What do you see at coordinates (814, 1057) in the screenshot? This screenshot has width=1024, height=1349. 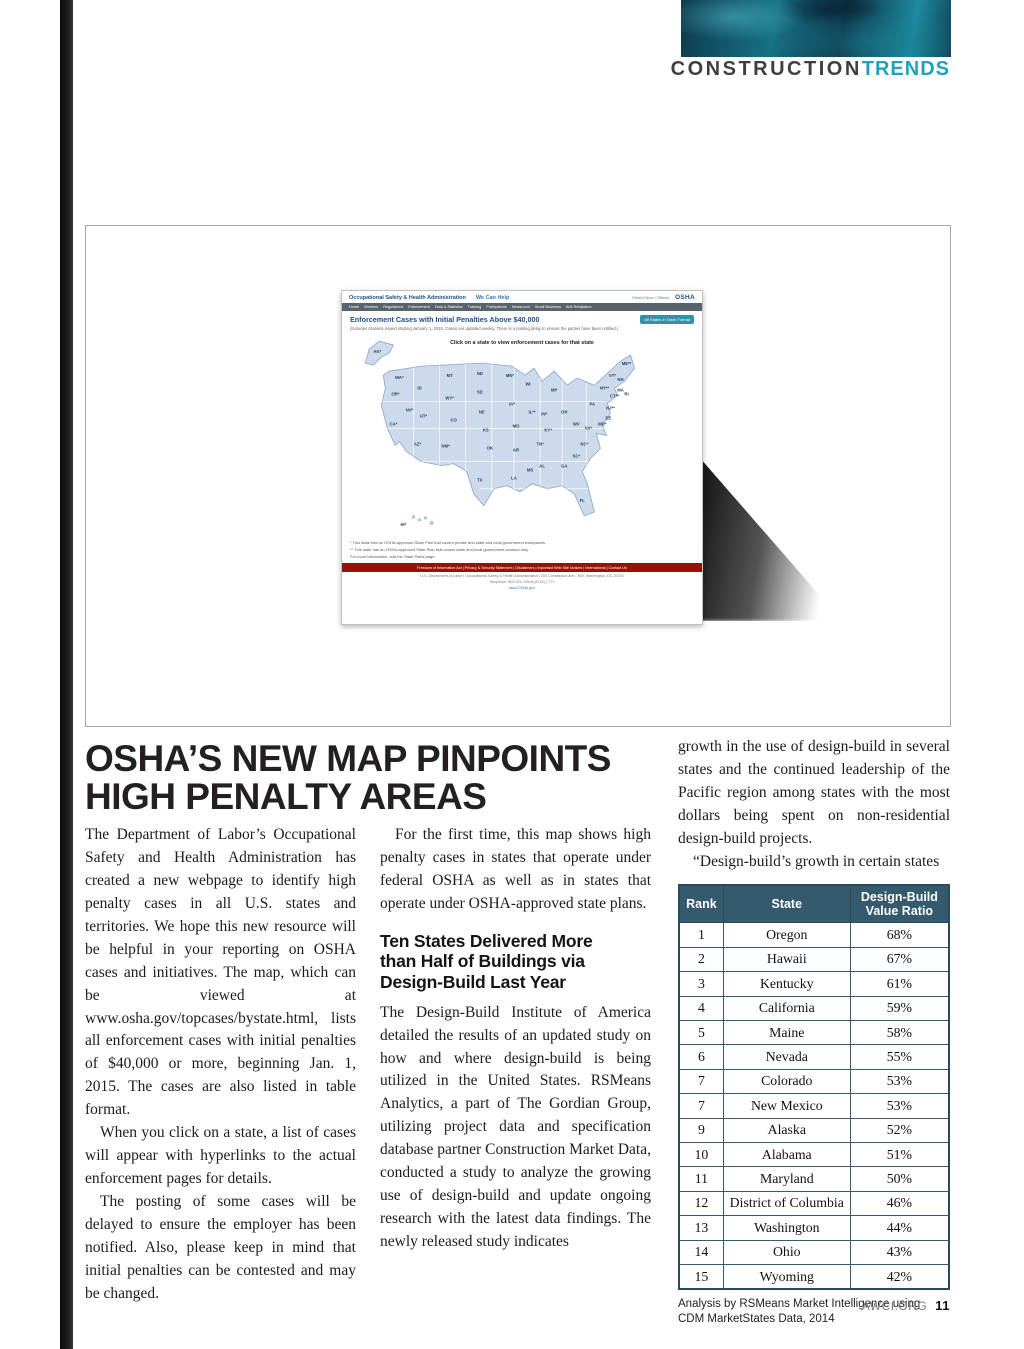 I see `table-row: 6 Nevada 55%` at bounding box center [814, 1057].